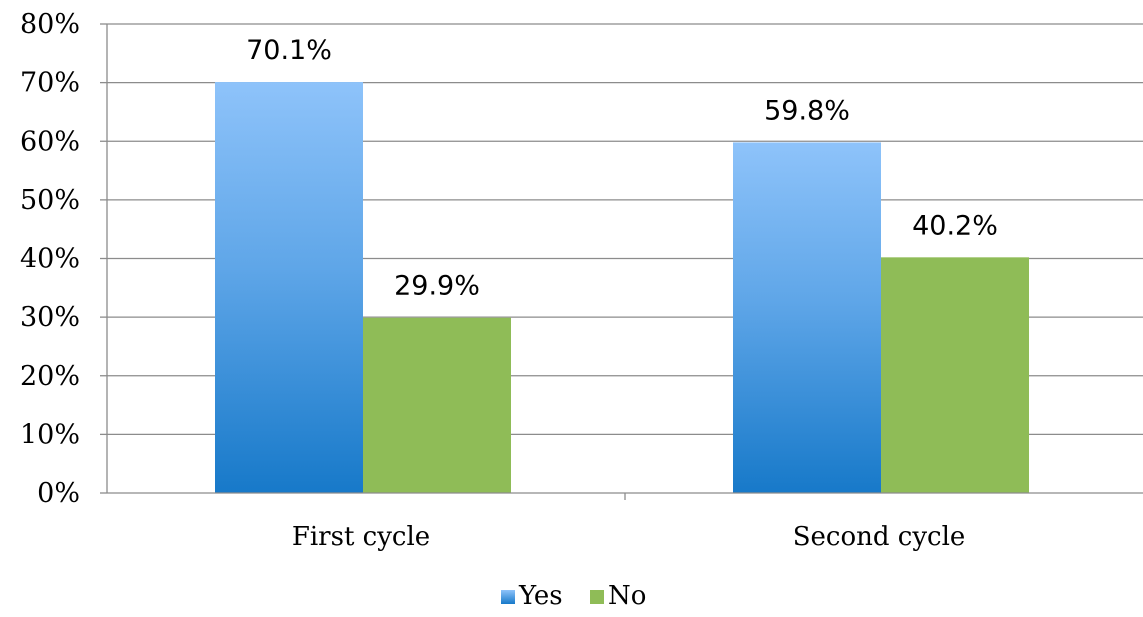 This screenshot has width=1143, height=617. Describe the element at coordinates (361, 537) in the screenshot. I see `category-label: First cycle` at that location.